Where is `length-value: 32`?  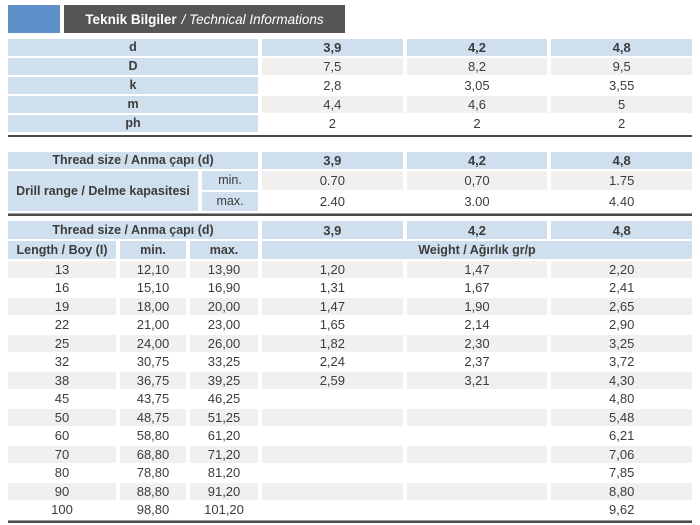 length-value: 32 is located at coordinates (62, 362).